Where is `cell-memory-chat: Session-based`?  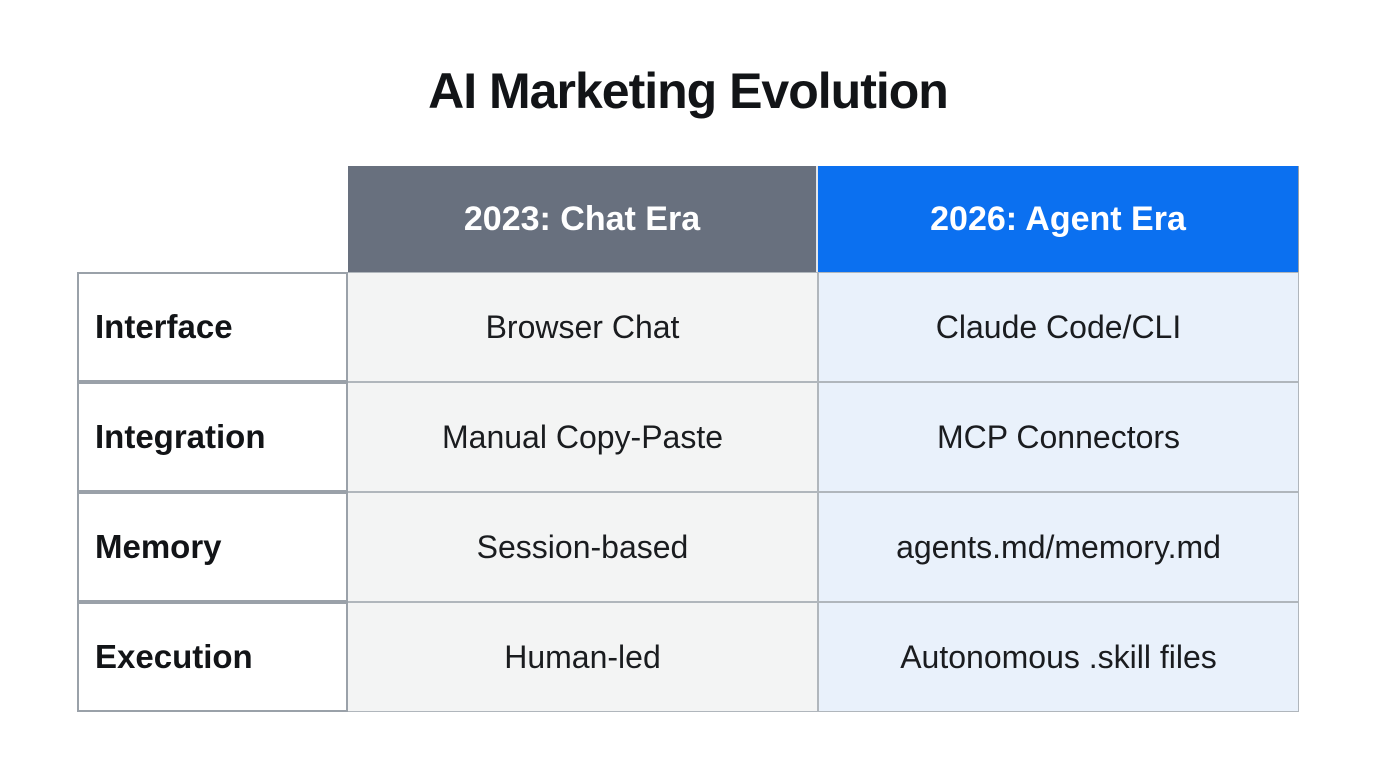
cell-memory-chat: Session-based is located at coordinates (583, 547).